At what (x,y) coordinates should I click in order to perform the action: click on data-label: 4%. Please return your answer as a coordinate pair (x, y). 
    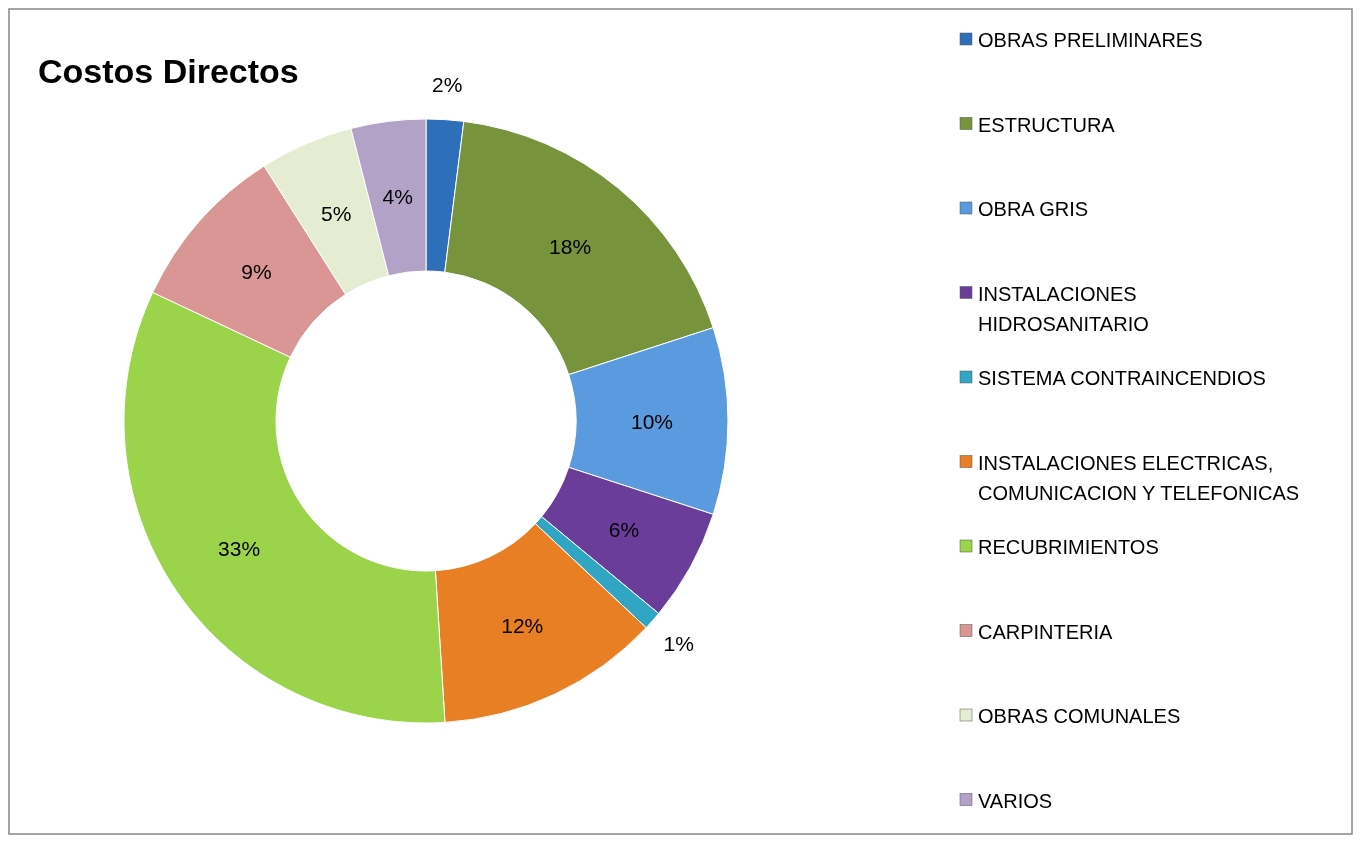
    Looking at the image, I should click on (397, 197).